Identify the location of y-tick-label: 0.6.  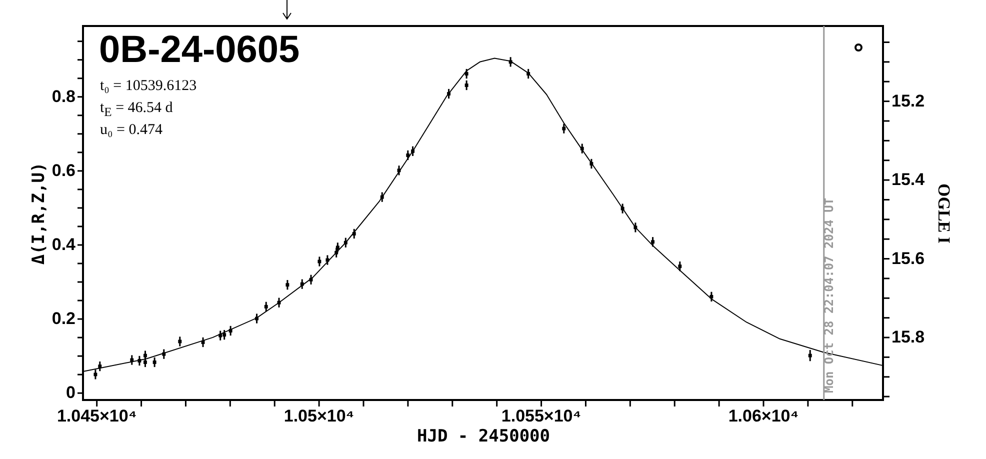
(64, 170).